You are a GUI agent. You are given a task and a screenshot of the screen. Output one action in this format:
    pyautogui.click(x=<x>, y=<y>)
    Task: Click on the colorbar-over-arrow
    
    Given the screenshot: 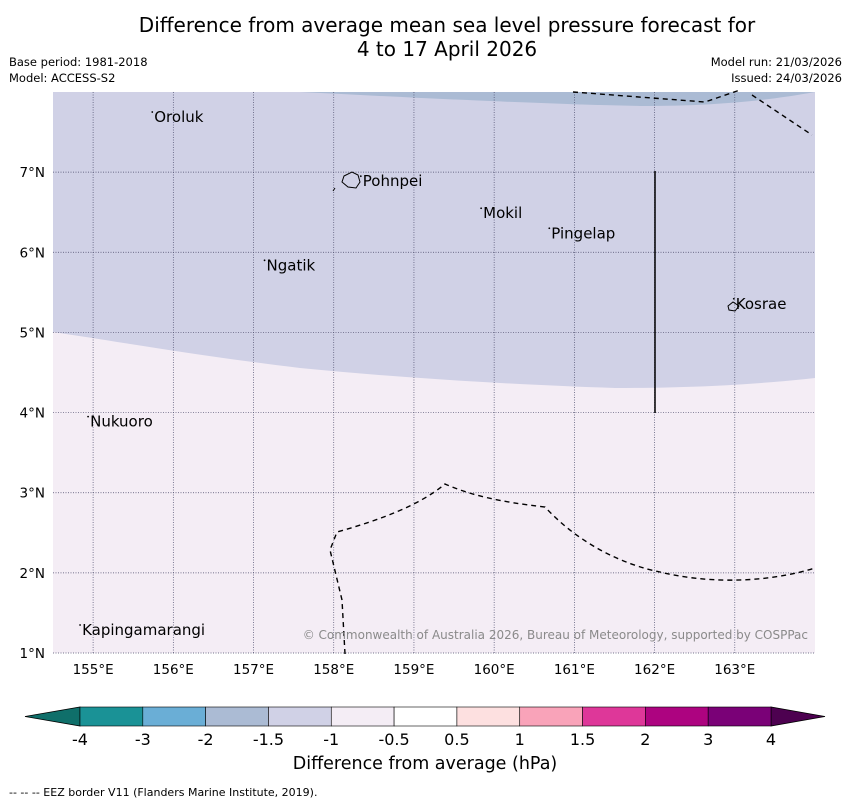 What is the action you would take?
    pyautogui.click(x=798, y=716)
    